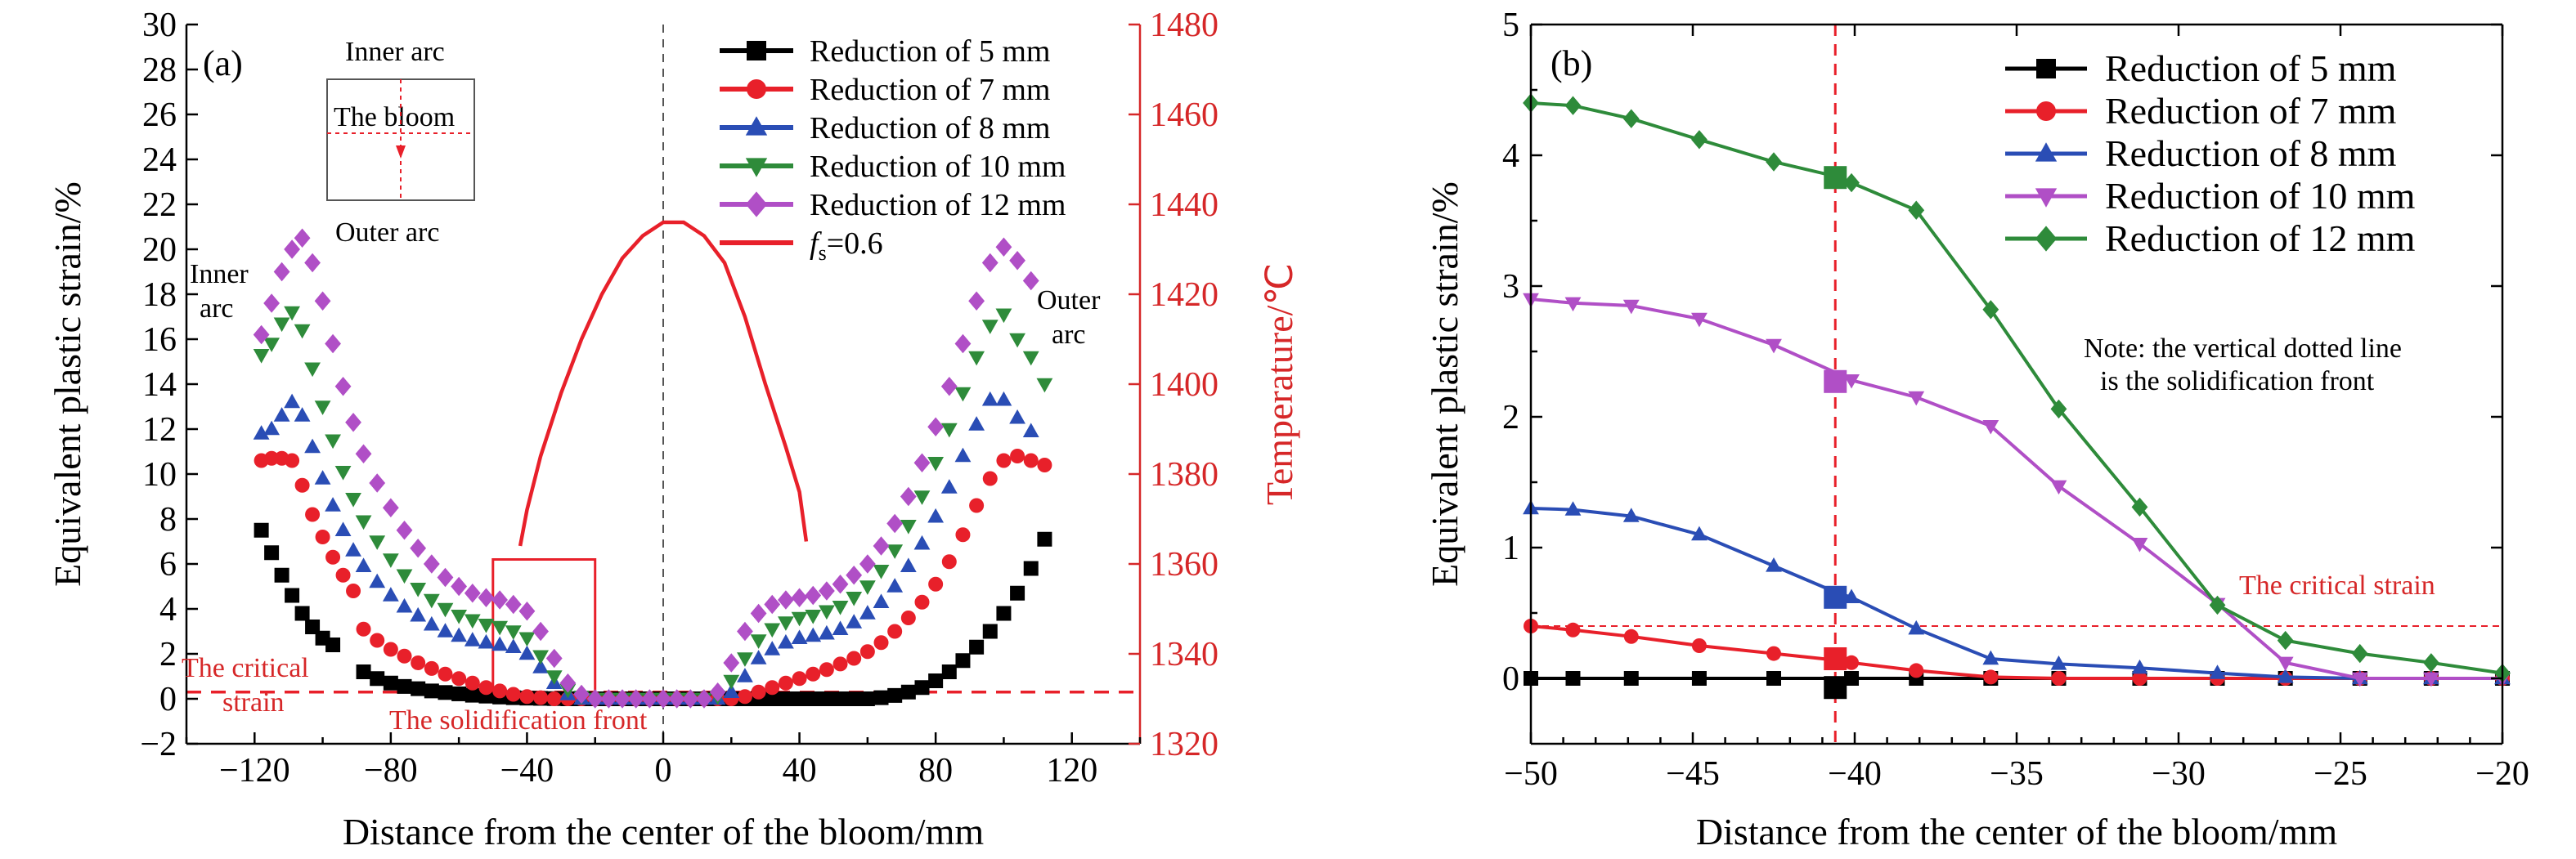 This screenshot has height=859, width=2576. I want to click on x-tick-label-b: −45, so click(1693, 774).